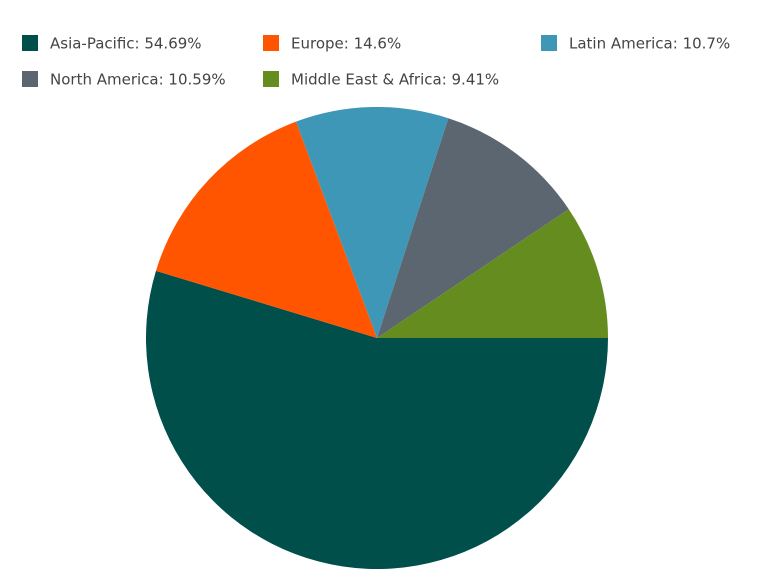  Describe the element at coordinates (138, 80) in the screenshot. I see `legend-label: North America: 10.59%` at that location.